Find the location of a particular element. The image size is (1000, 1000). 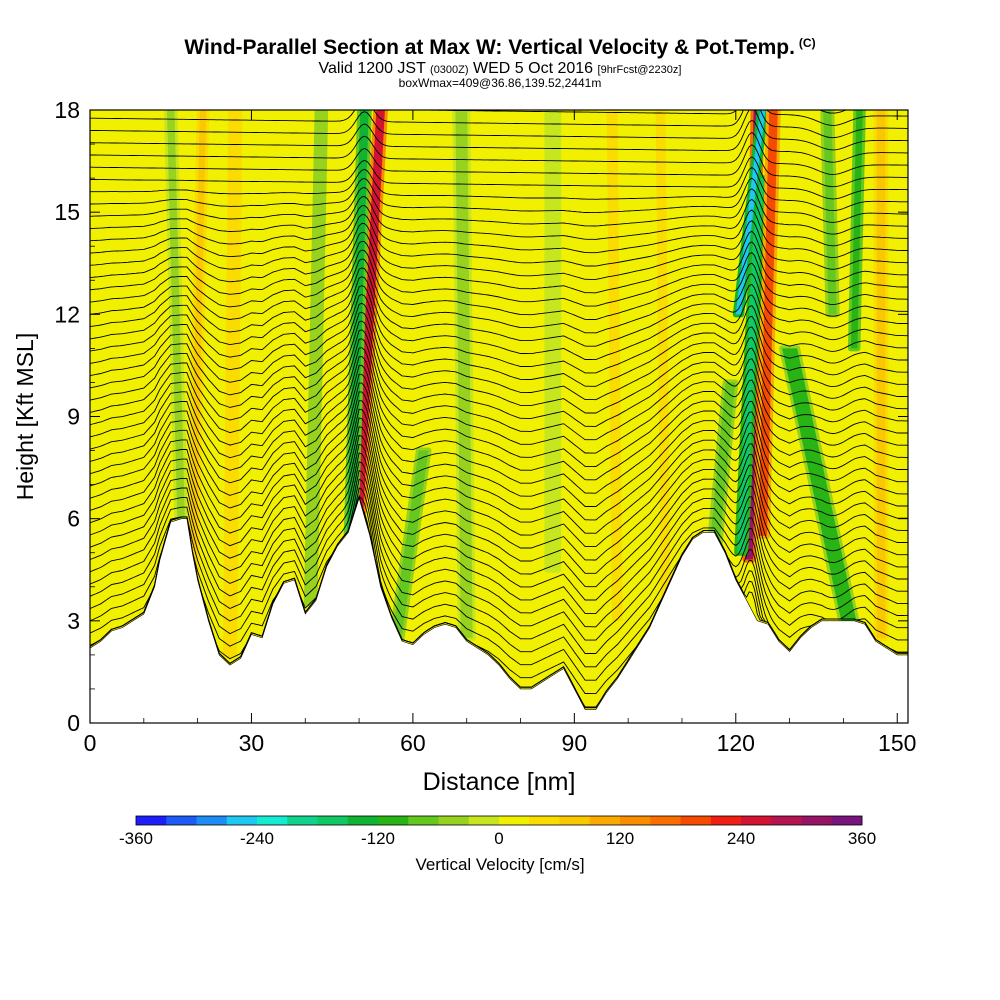

x-axis-label: Distance [nm] is located at coordinates (499, 782).